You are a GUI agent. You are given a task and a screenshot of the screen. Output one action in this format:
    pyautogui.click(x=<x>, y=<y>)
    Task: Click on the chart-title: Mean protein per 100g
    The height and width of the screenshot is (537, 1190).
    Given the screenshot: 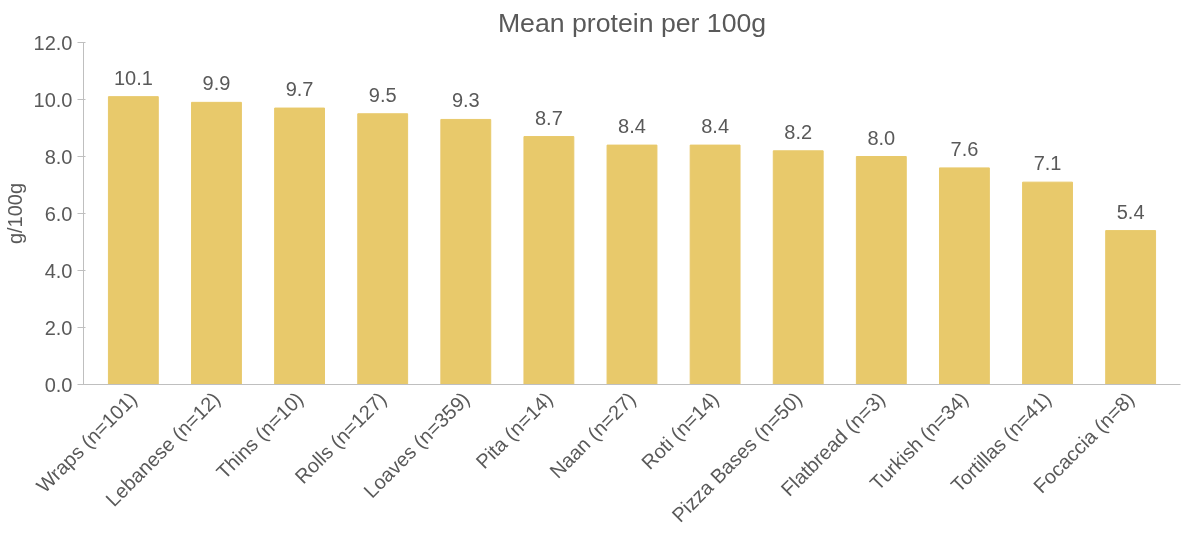 What is the action you would take?
    pyautogui.click(x=632, y=22)
    